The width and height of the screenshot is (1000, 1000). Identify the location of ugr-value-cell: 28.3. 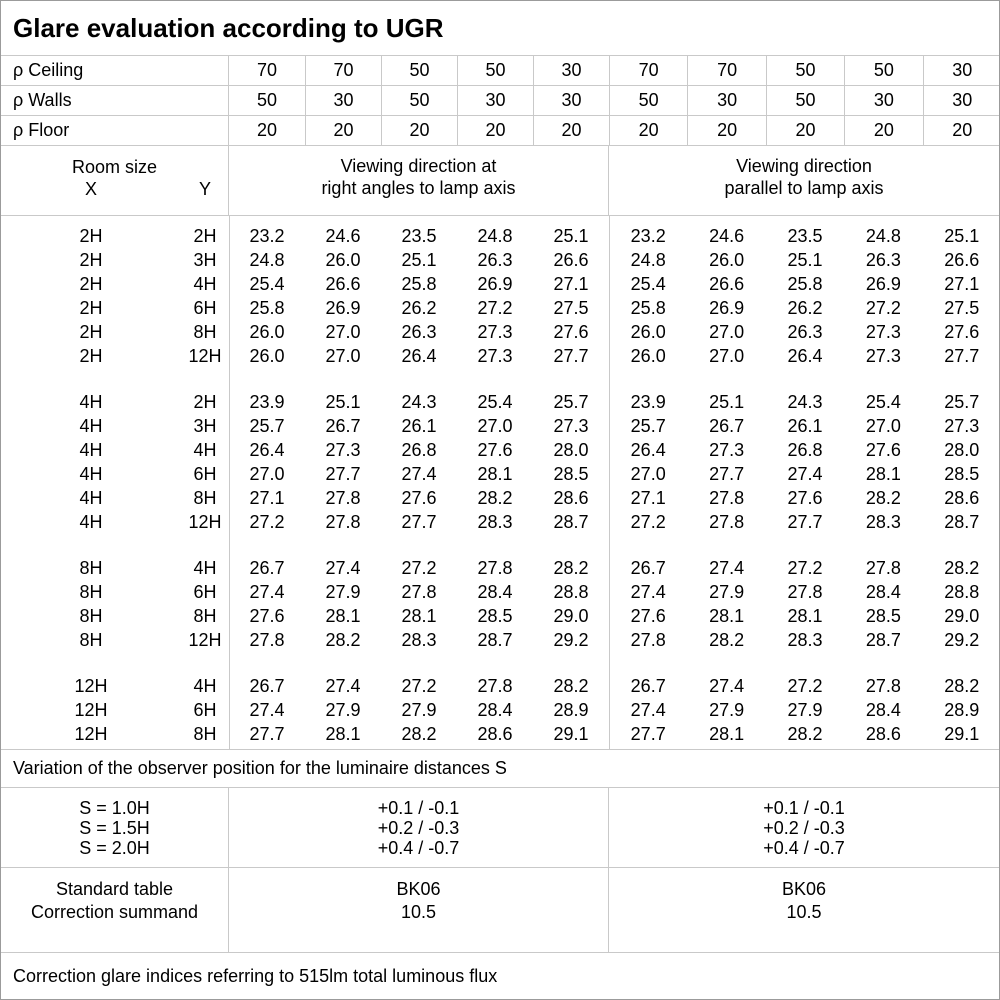
(419, 640).